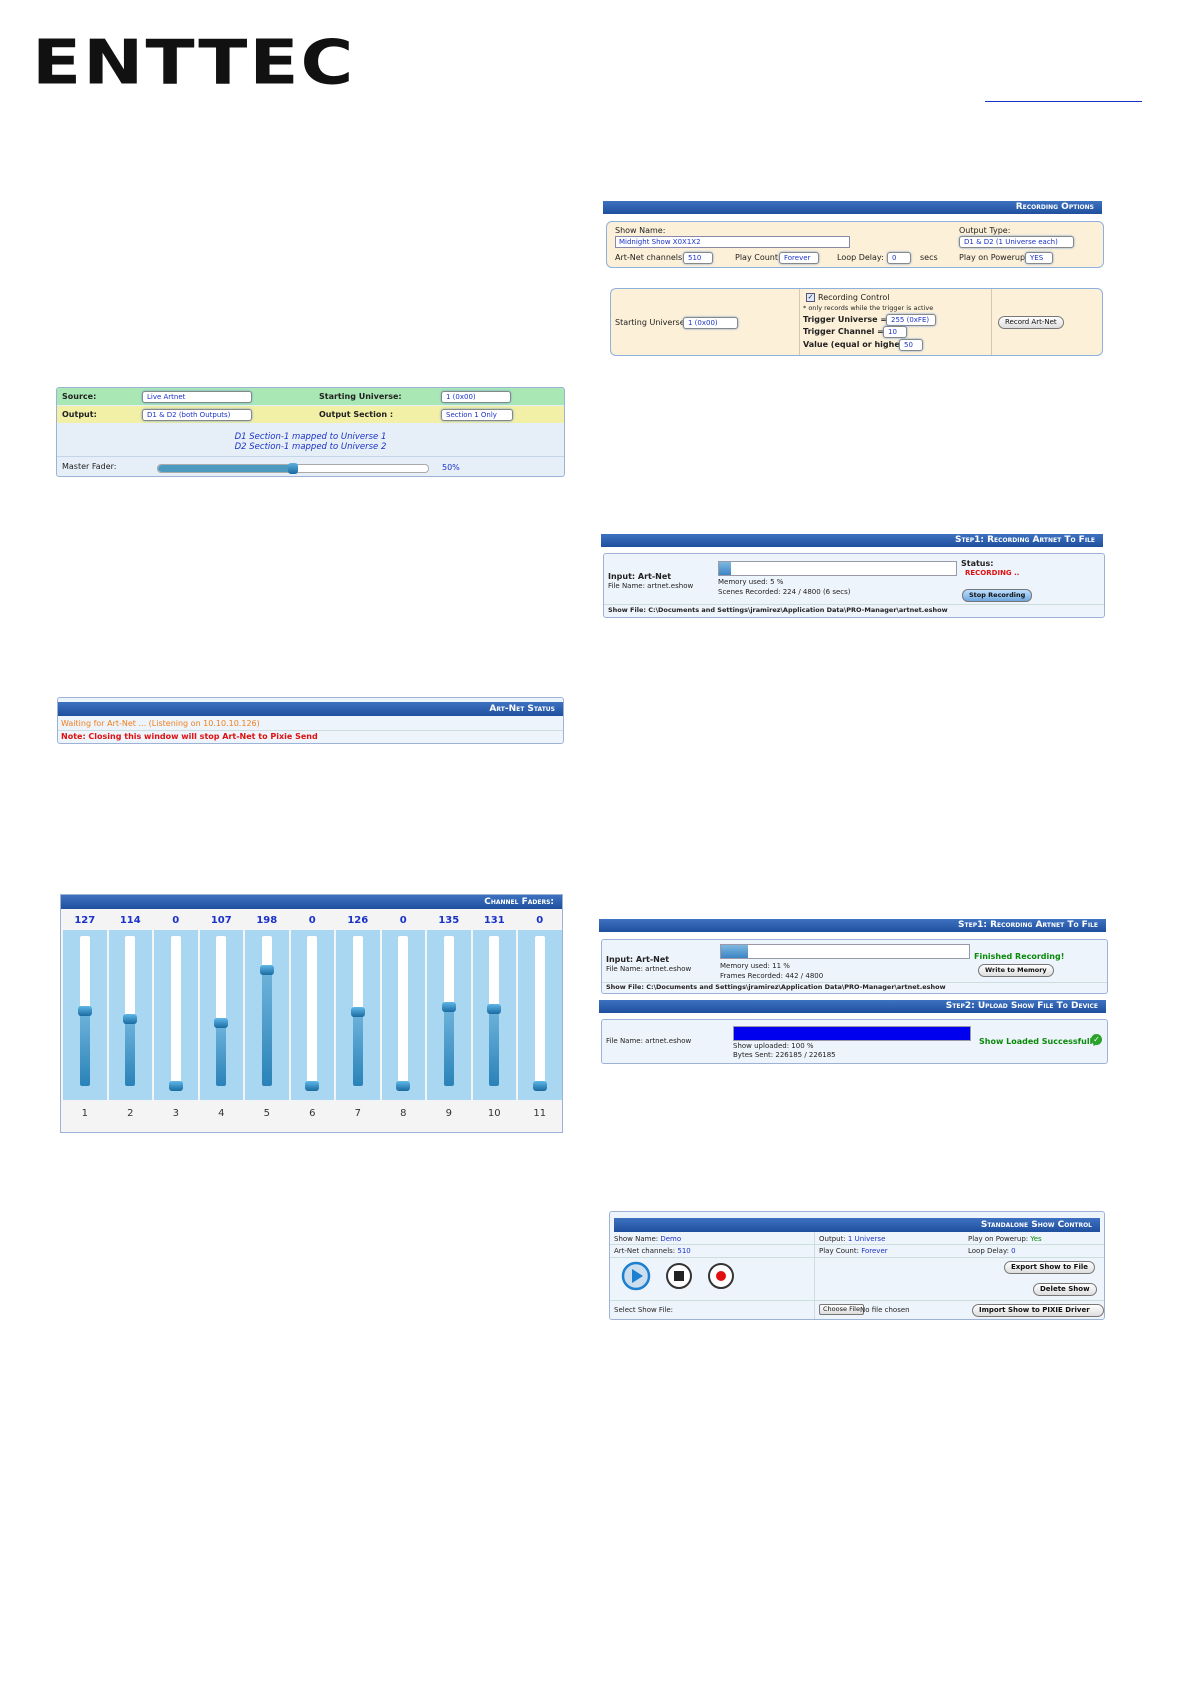  I want to click on select: 50, so click(911, 345).